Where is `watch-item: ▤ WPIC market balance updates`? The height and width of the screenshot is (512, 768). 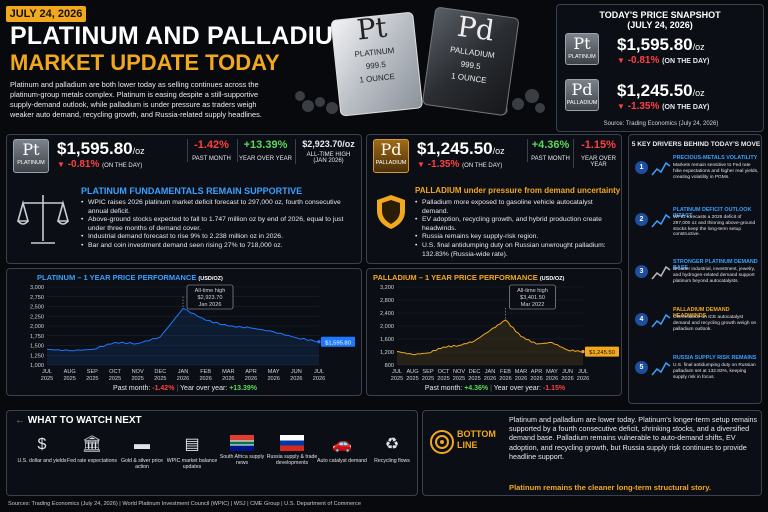 watch-item: ▤ WPIC market balance updates is located at coordinates (192, 452).